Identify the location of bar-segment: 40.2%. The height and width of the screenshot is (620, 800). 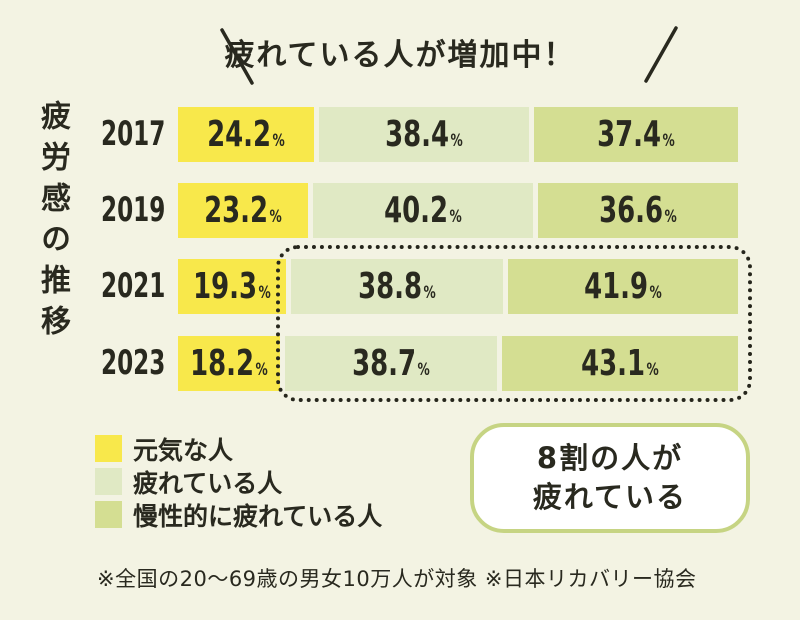
(420, 210).